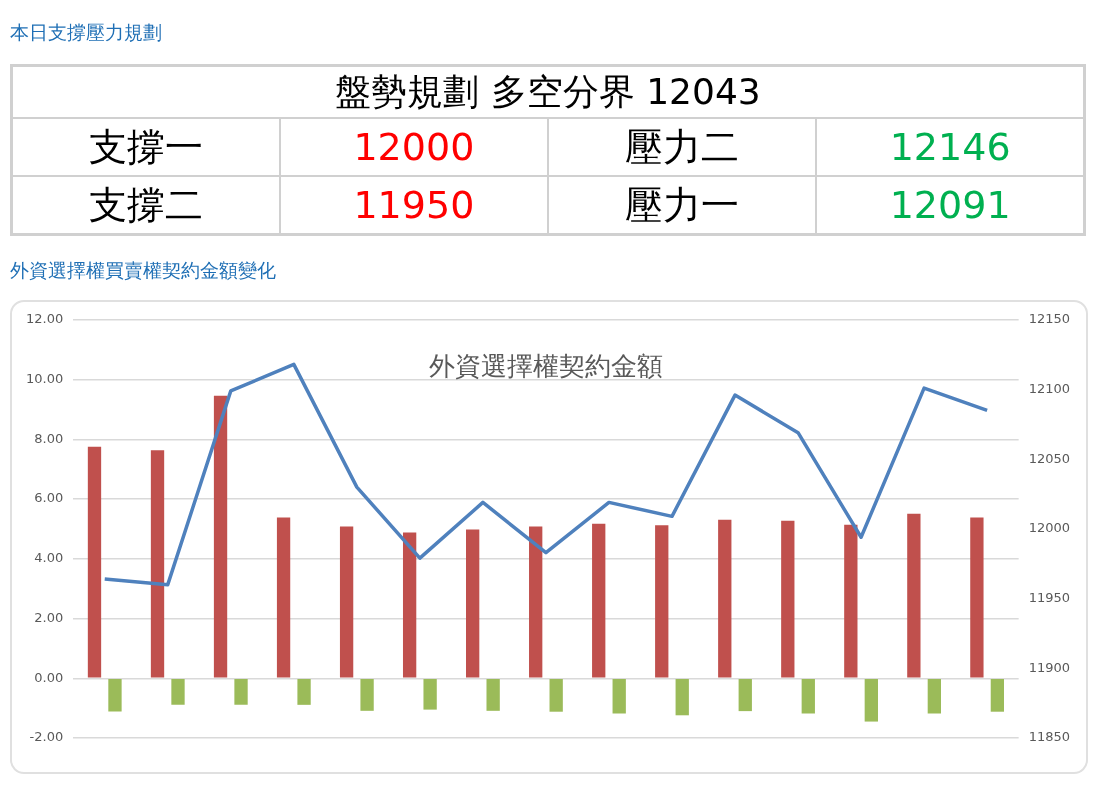 The width and height of the screenshot is (1102, 804). What do you see at coordinates (682, 205) in the screenshot?
I see `text: 壓力一` at bounding box center [682, 205].